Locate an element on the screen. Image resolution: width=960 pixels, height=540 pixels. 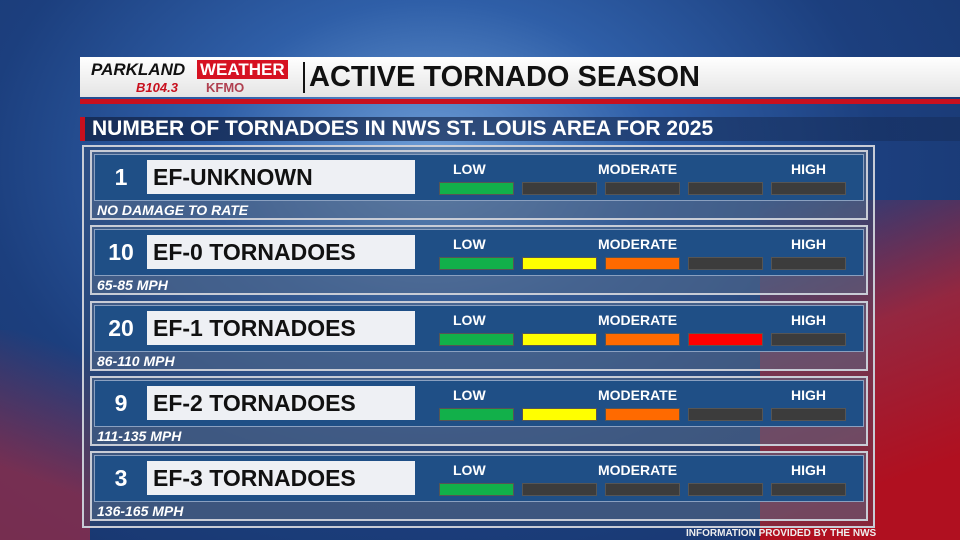
ef-rating-name: EF-UNKNOWN is located at coordinates (281, 177).